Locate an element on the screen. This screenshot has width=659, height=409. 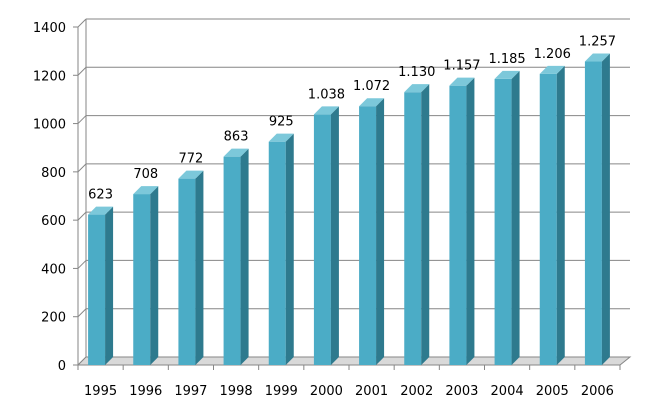
data-label: 1.130 is located at coordinates (416, 72).